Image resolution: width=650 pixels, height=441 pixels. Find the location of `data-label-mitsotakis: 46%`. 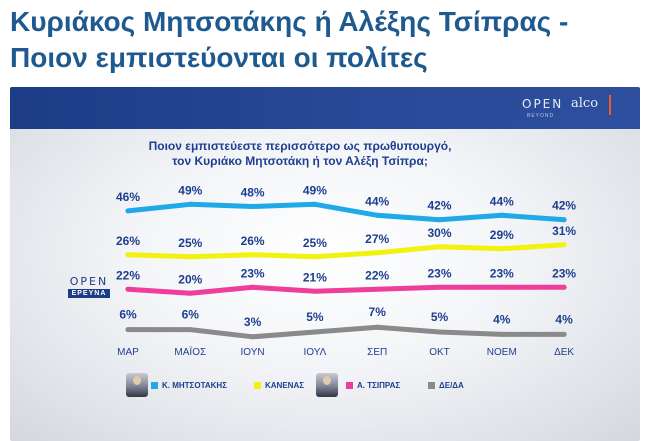

data-label-mitsotakis: 46% is located at coordinates (128, 197).